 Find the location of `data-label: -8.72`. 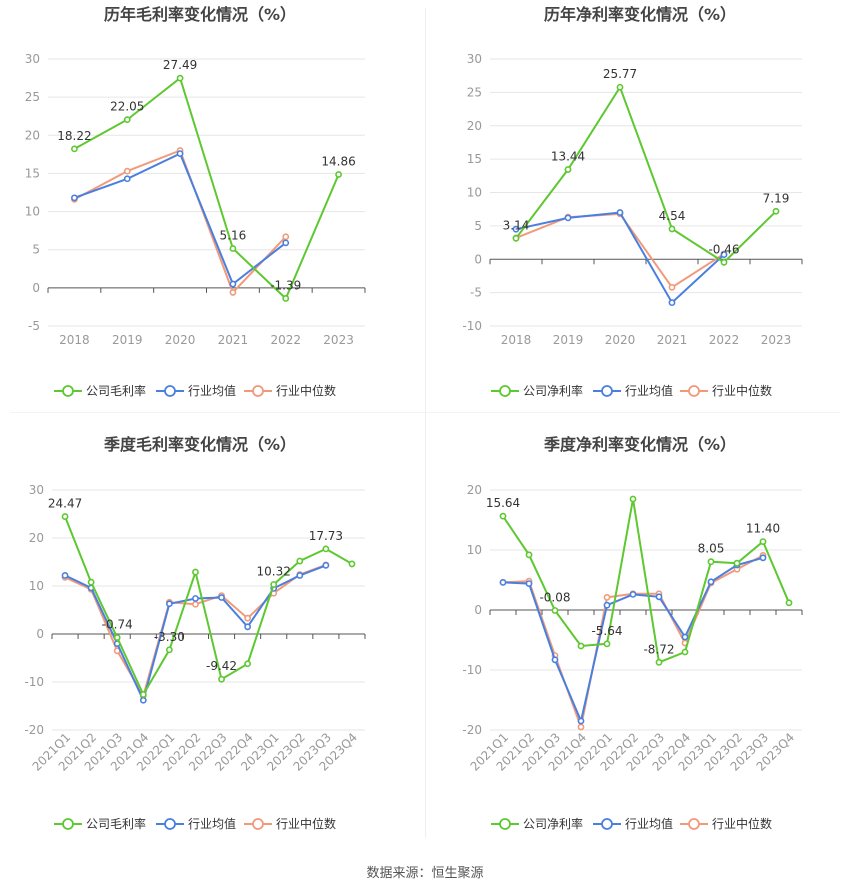

data-label: -8.72 is located at coordinates (658, 649).